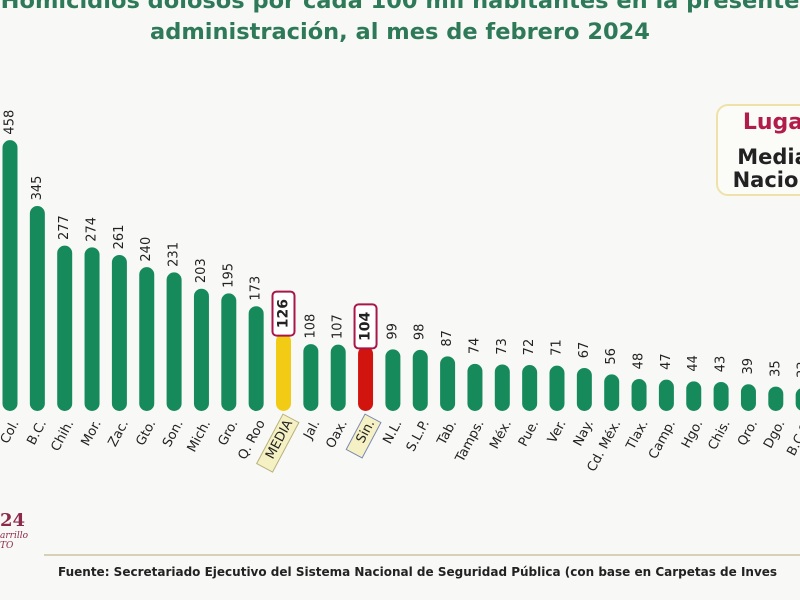  Describe the element at coordinates (776, 398) in the screenshot. I see `bar-dgo` at that location.